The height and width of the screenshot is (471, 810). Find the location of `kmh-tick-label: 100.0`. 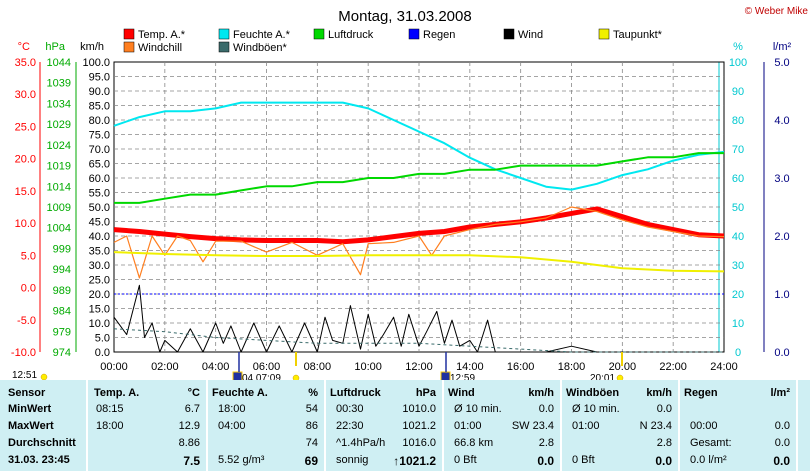

kmh-tick-label: 100.0 is located at coordinates (96, 63).